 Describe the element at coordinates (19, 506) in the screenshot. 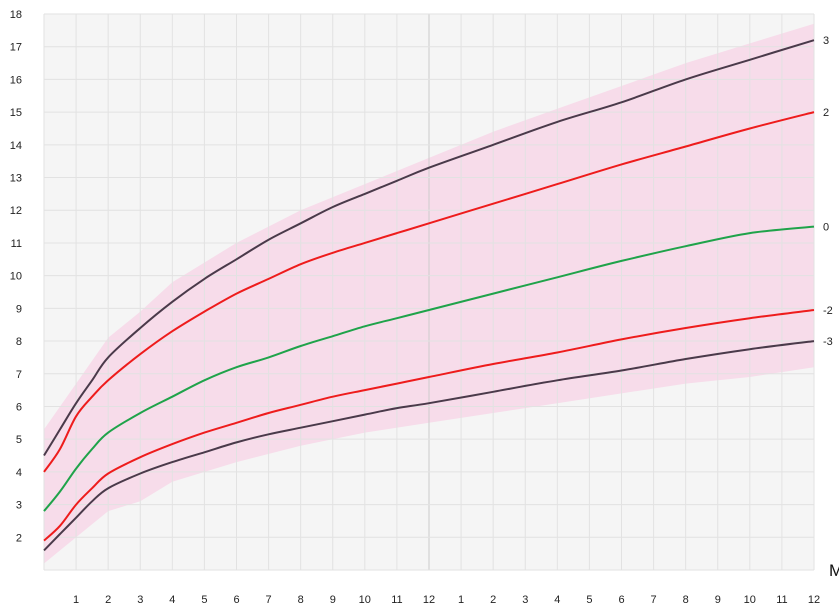

I see `y-tick-label: 3` at that location.